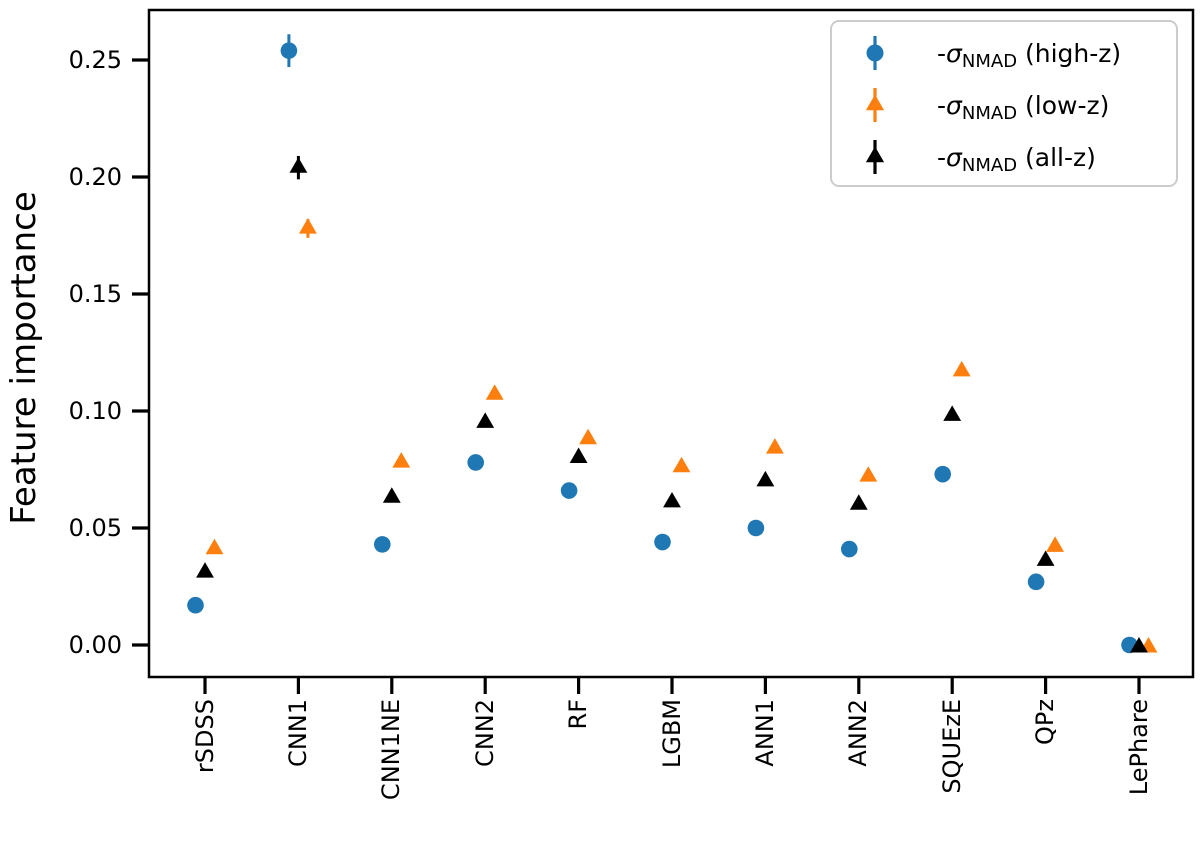 The height and width of the screenshot is (842, 1200). Describe the element at coordinates (297, 733) in the screenshot. I see `x-tick-label: CNN1` at that location.